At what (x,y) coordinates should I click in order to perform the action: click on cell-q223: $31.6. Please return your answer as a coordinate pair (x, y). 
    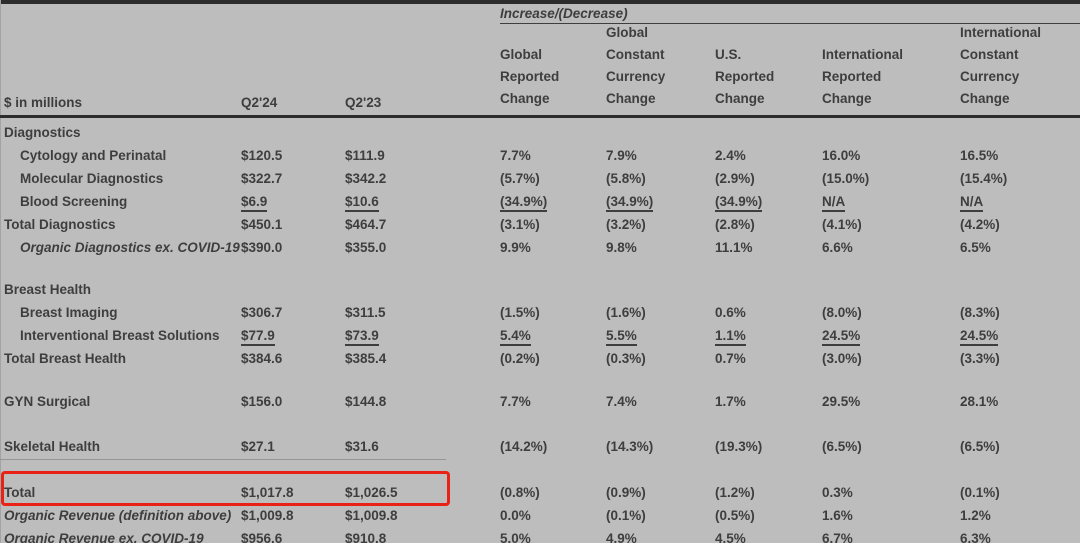
    Looking at the image, I should click on (362, 446).